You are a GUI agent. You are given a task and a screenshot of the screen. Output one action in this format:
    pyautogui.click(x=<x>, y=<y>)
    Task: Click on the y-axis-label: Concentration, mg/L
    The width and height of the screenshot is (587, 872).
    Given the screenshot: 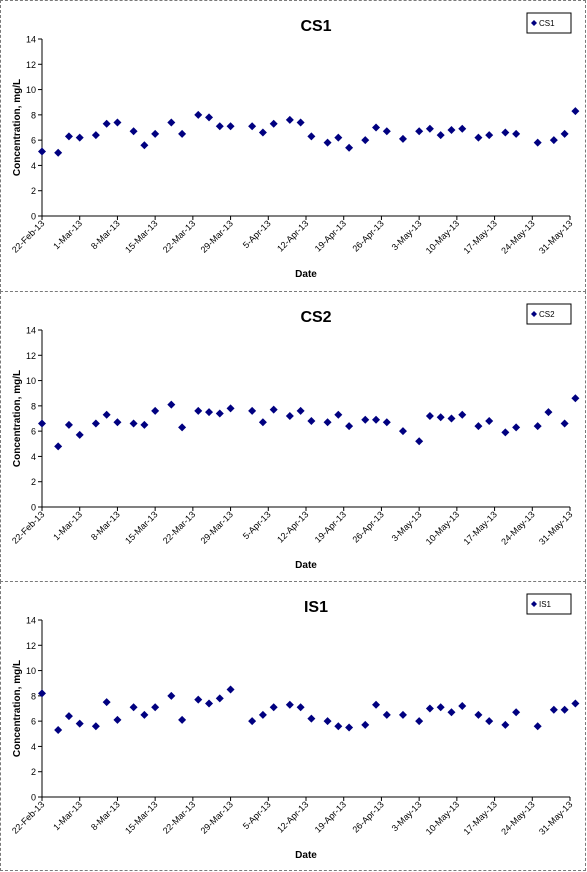 What is the action you would take?
    pyautogui.click(x=17, y=127)
    